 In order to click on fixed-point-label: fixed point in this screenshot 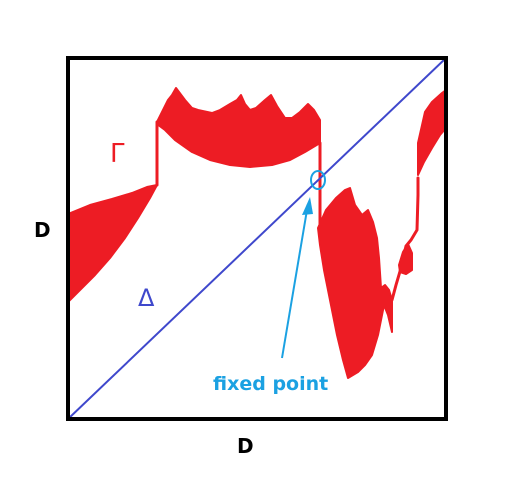, I will do `click(270, 384)`.